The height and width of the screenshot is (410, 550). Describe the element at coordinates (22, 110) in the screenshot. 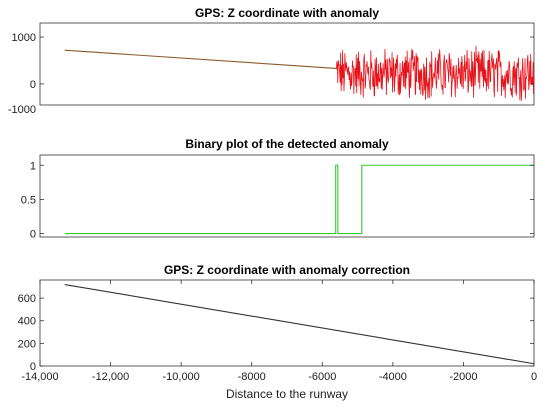

I see `y-tick-label: -1000` at that location.